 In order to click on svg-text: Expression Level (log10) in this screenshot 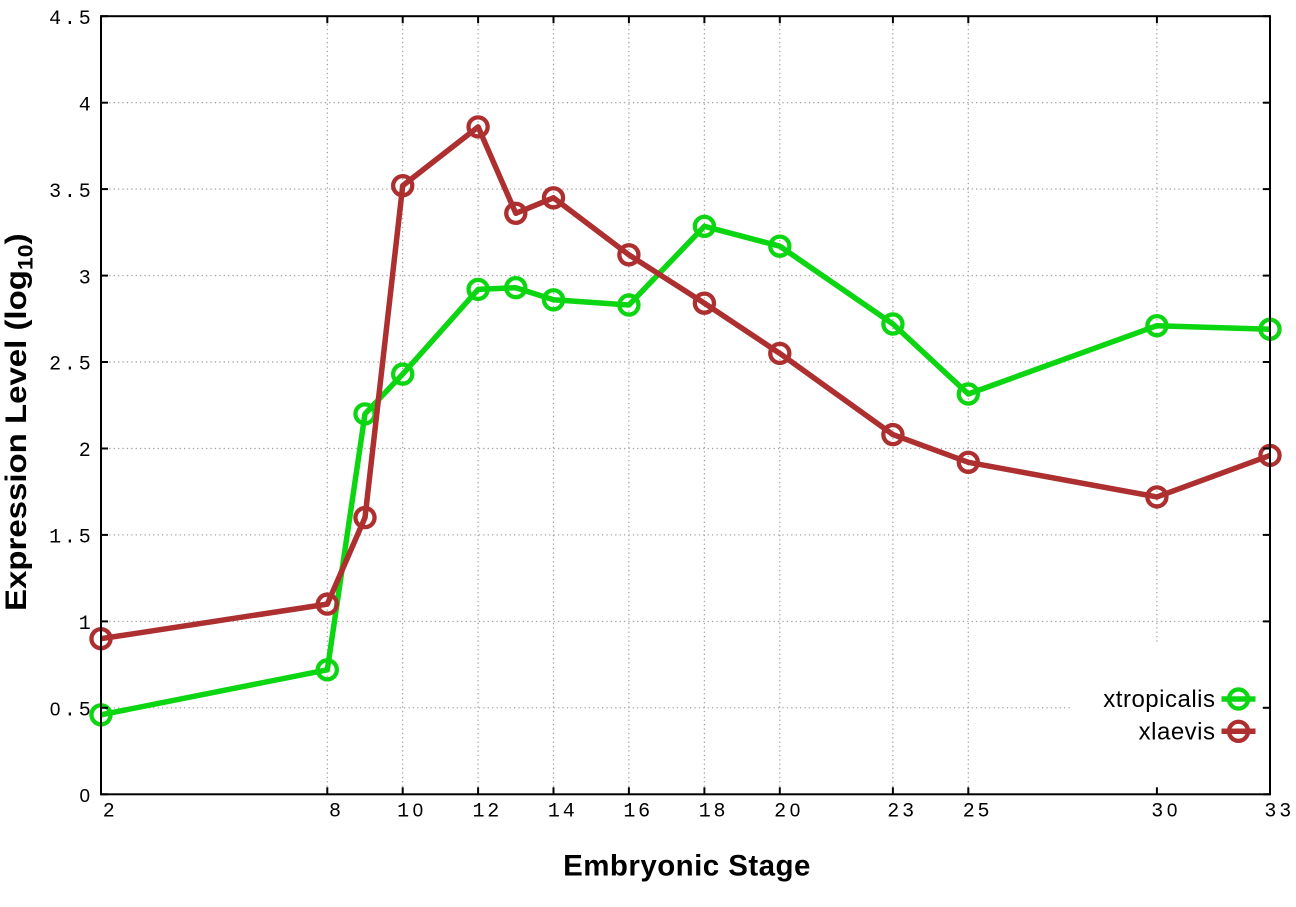, I will do `click(18, 422)`.